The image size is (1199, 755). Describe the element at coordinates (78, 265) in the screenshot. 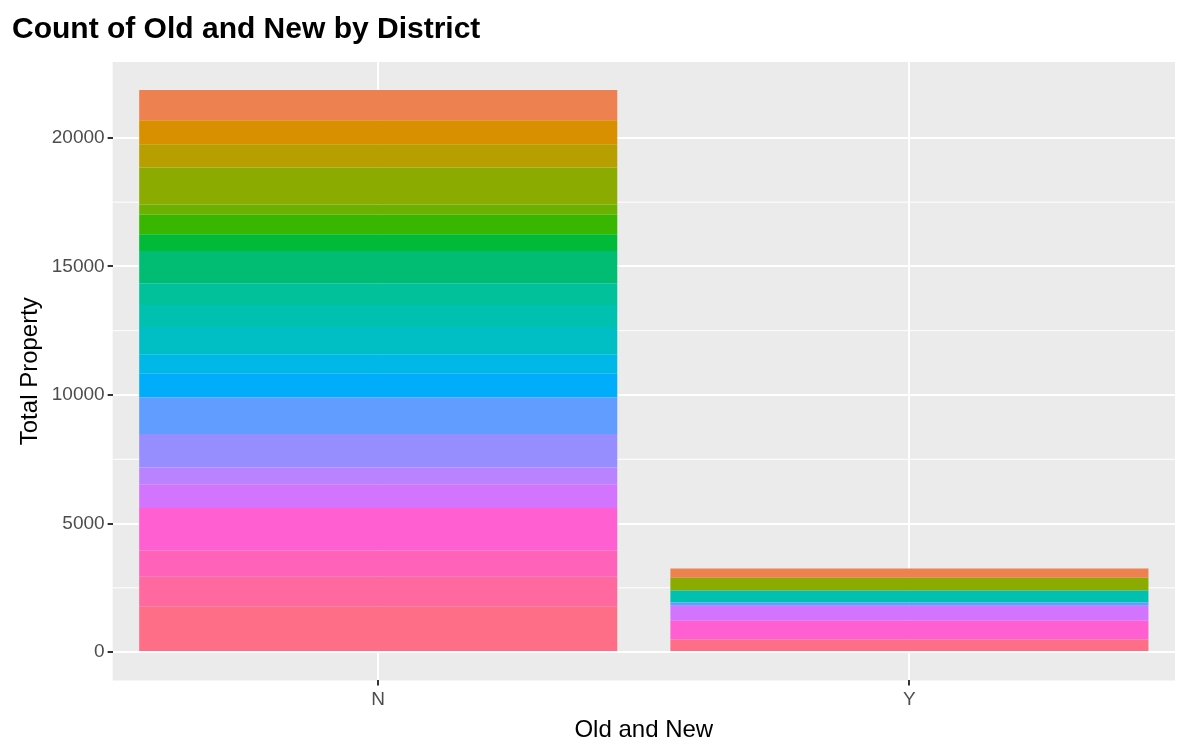

I see `y-tick-label: 15000` at that location.